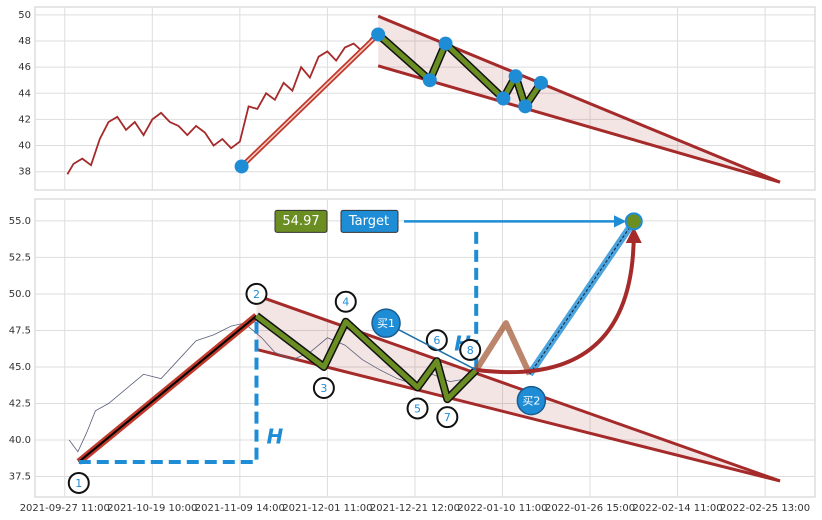 This screenshot has height=520, width=822. I want to click on target-value: 54.97, so click(300, 221).